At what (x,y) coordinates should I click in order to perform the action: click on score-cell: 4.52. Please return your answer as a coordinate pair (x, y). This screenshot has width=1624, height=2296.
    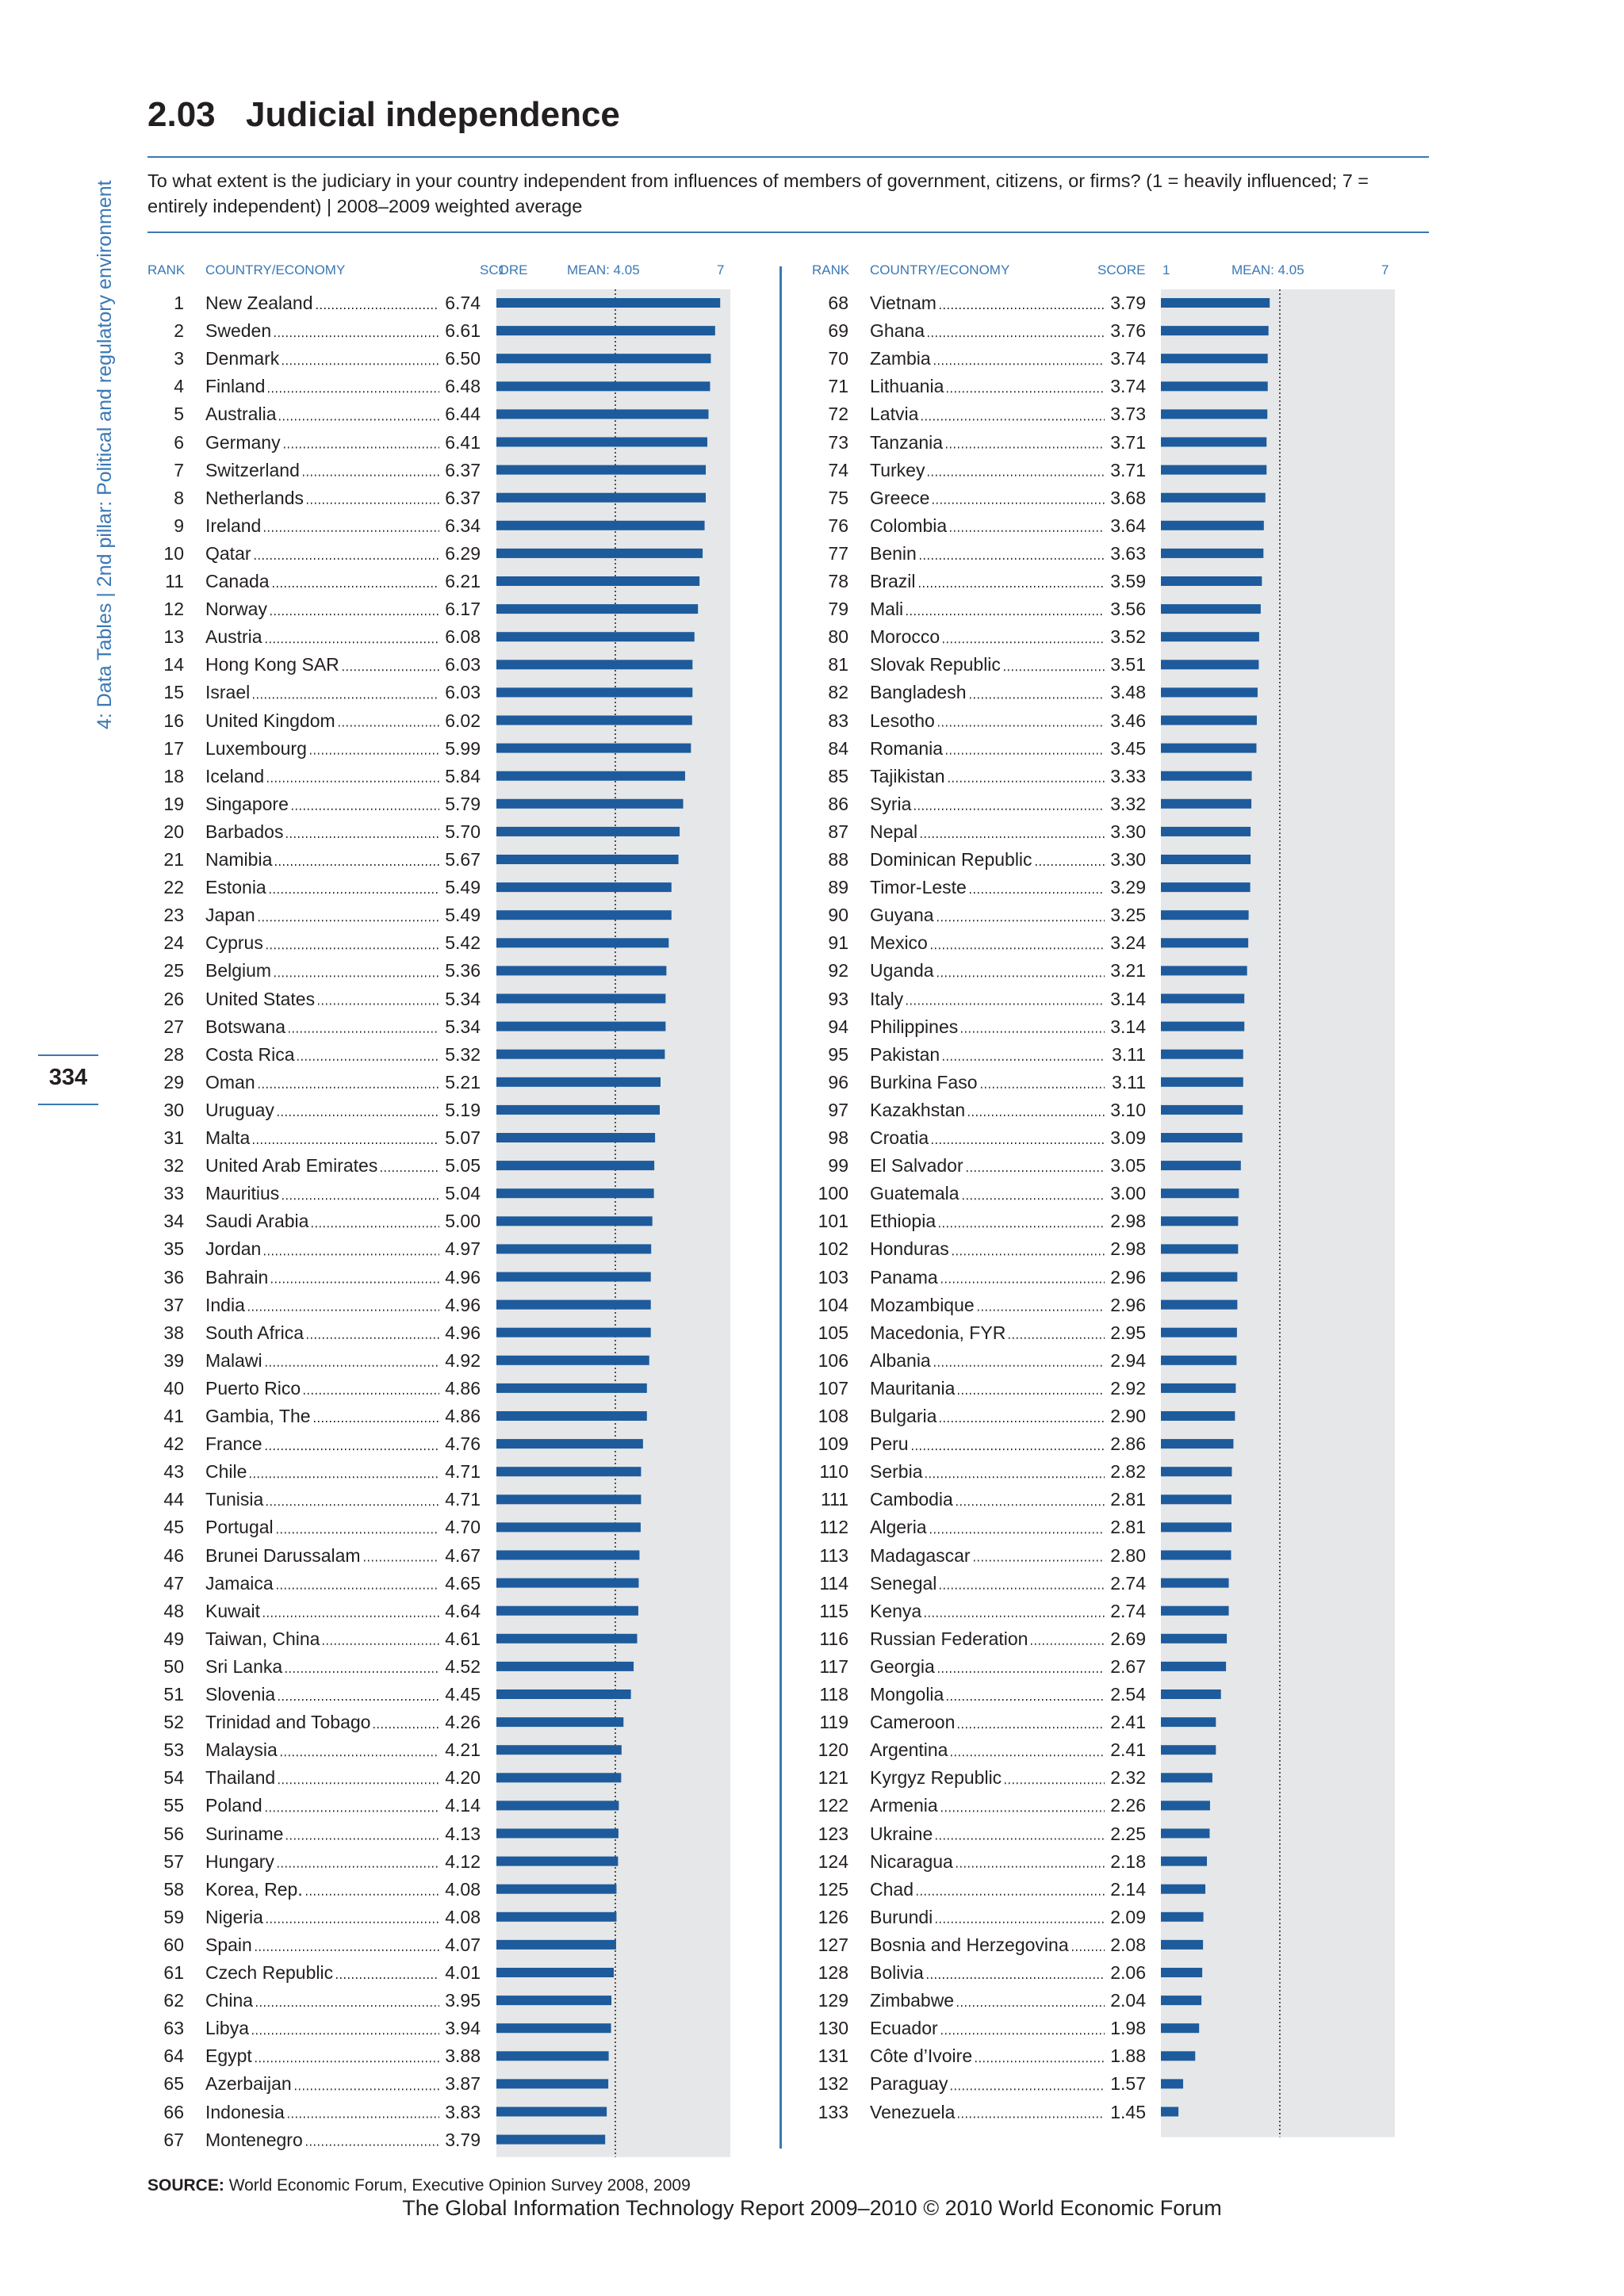
    Looking at the image, I should click on (463, 1666).